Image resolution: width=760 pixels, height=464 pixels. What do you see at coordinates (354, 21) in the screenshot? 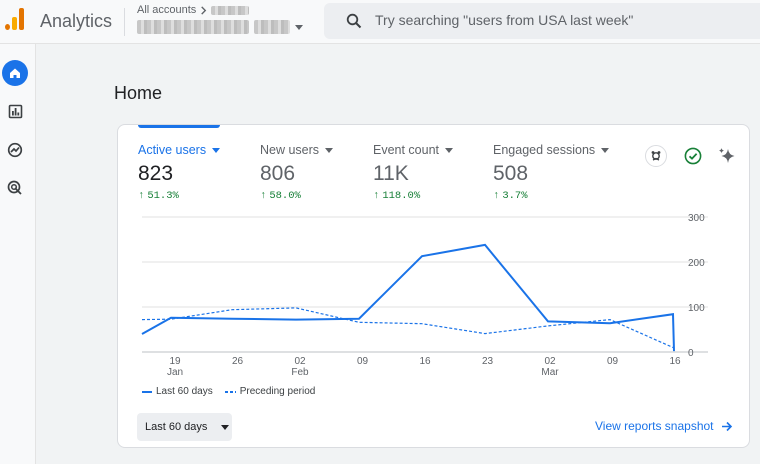
I see `search-icon` at bounding box center [354, 21].